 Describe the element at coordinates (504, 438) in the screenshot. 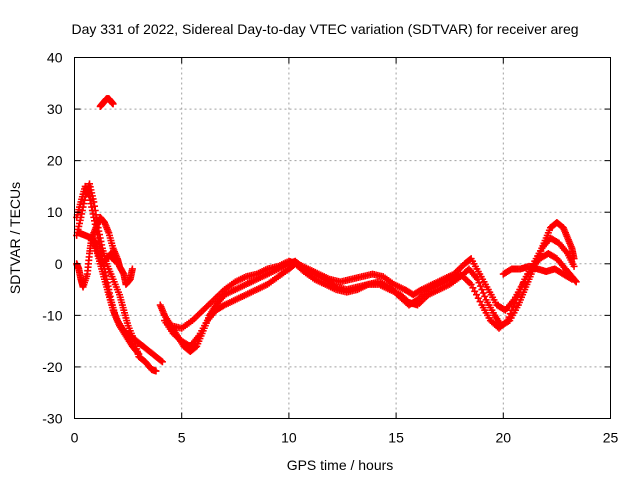

I see `x-tick-label: 20` at that location.